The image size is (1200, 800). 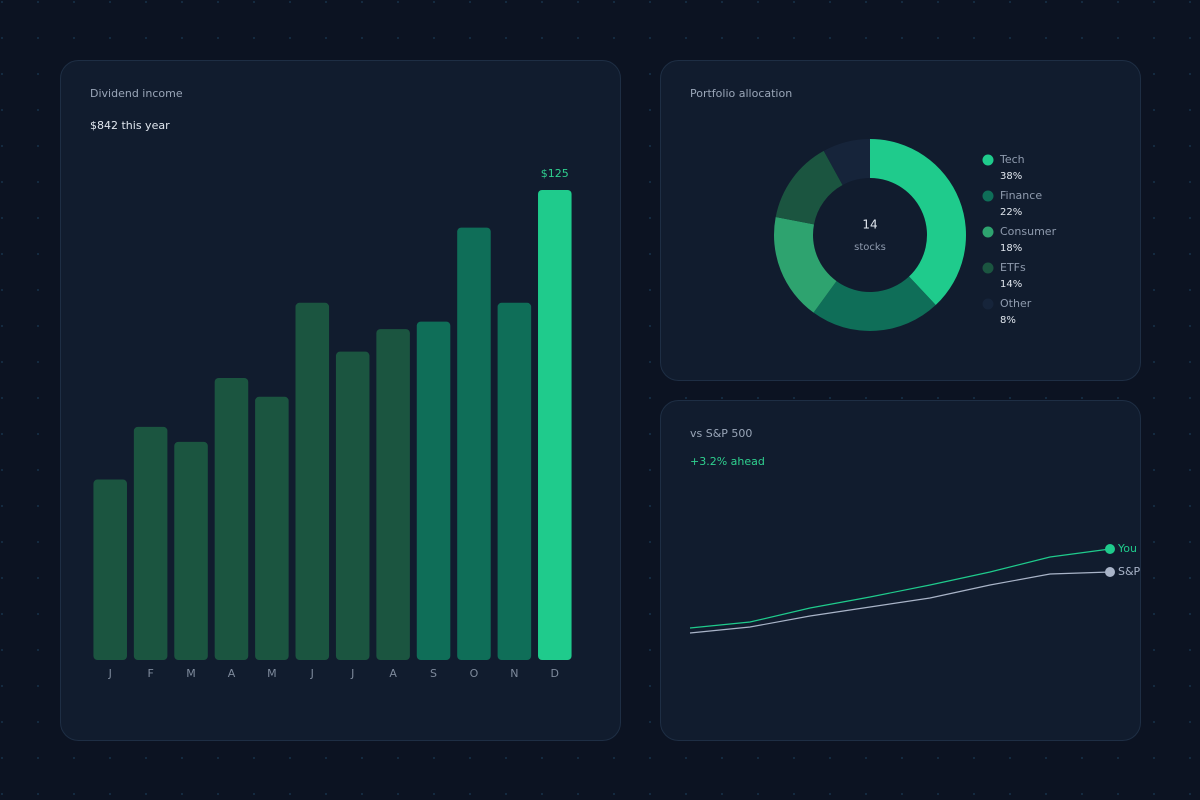 What do you see at coordinates (555, 173) in the screenshot?
I see `value-label: $125` at bounding box center [555, 173].